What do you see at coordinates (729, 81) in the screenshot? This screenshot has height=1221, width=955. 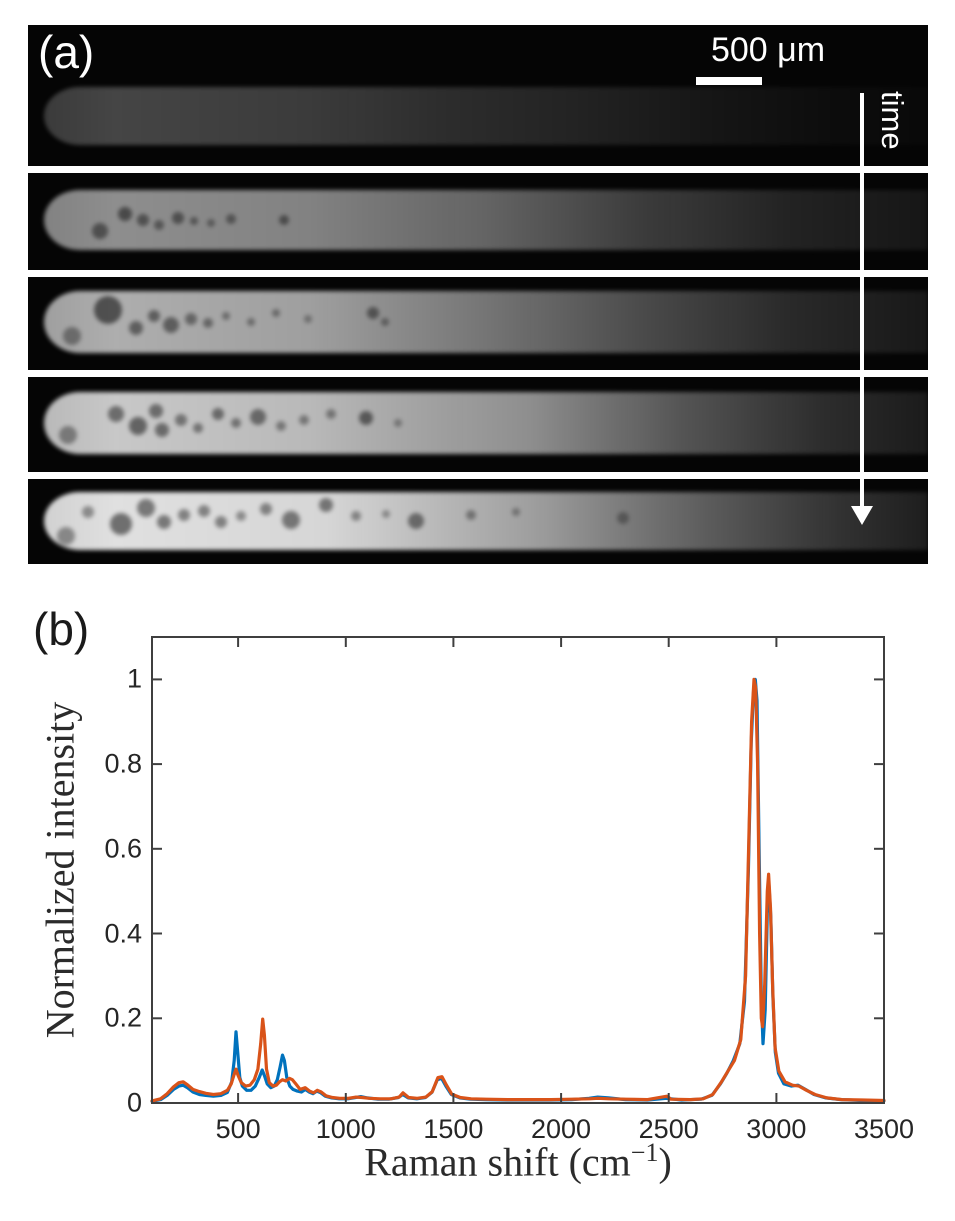 I see `scale-bar-line` at bounding box center [729, 81].